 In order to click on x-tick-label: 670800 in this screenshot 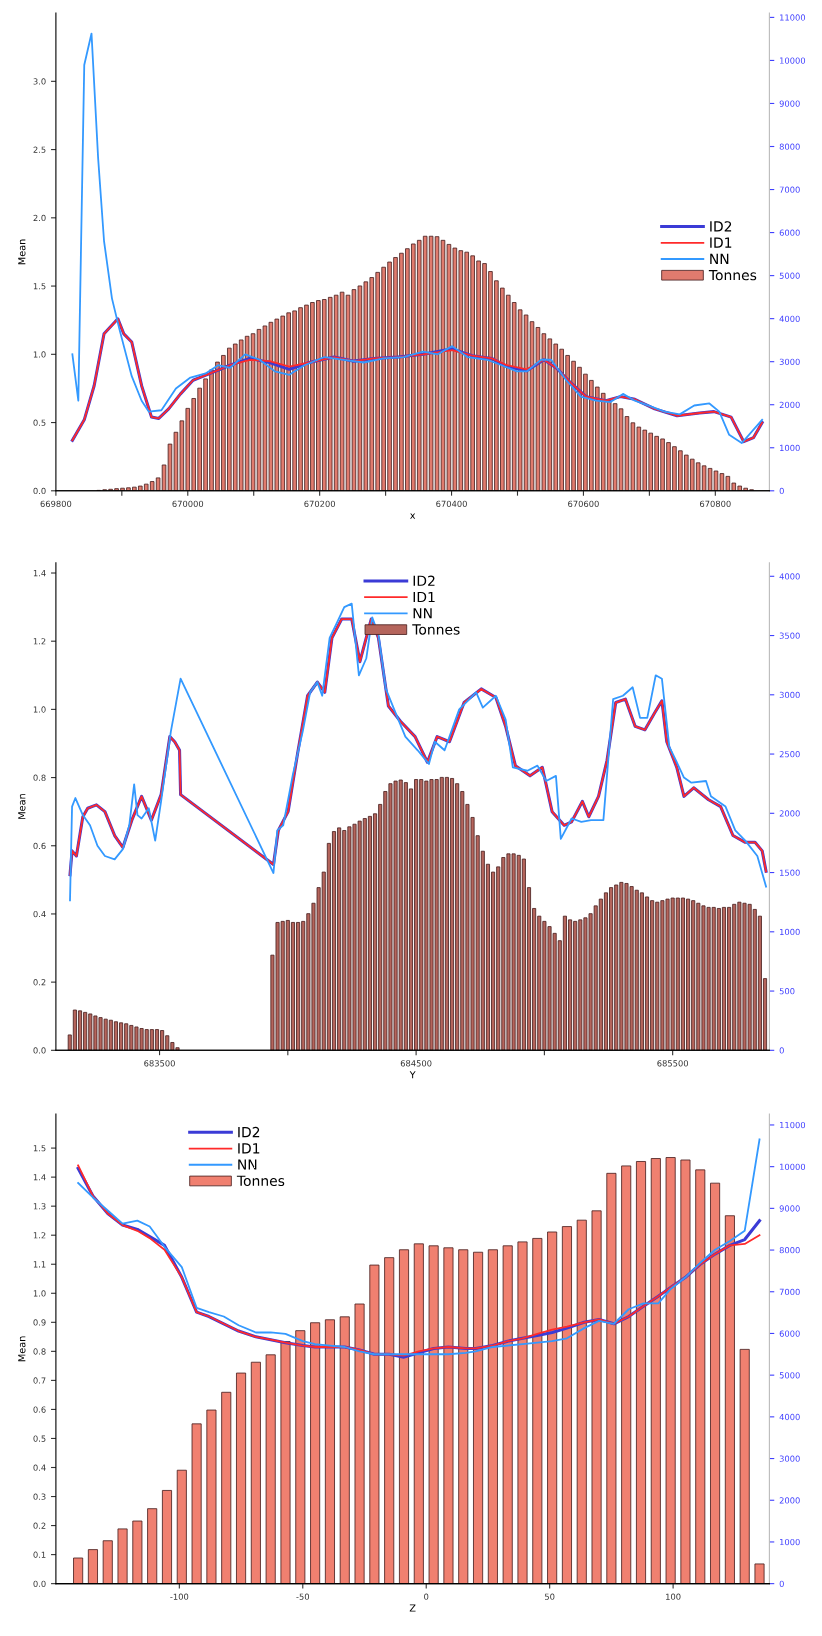, I will do `click(715, 503)`.